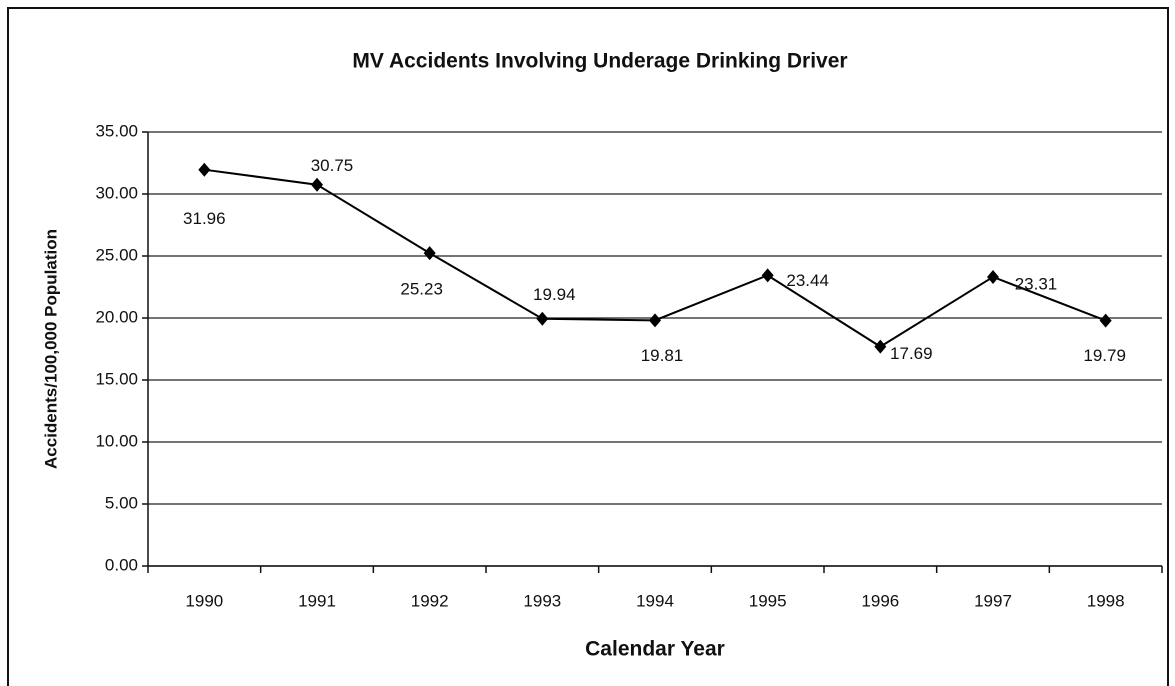 The image size is (1175, 686). Describe the element at coordinates (554, 294) in the screenshot. I see `data-label: 19.94` at that location.